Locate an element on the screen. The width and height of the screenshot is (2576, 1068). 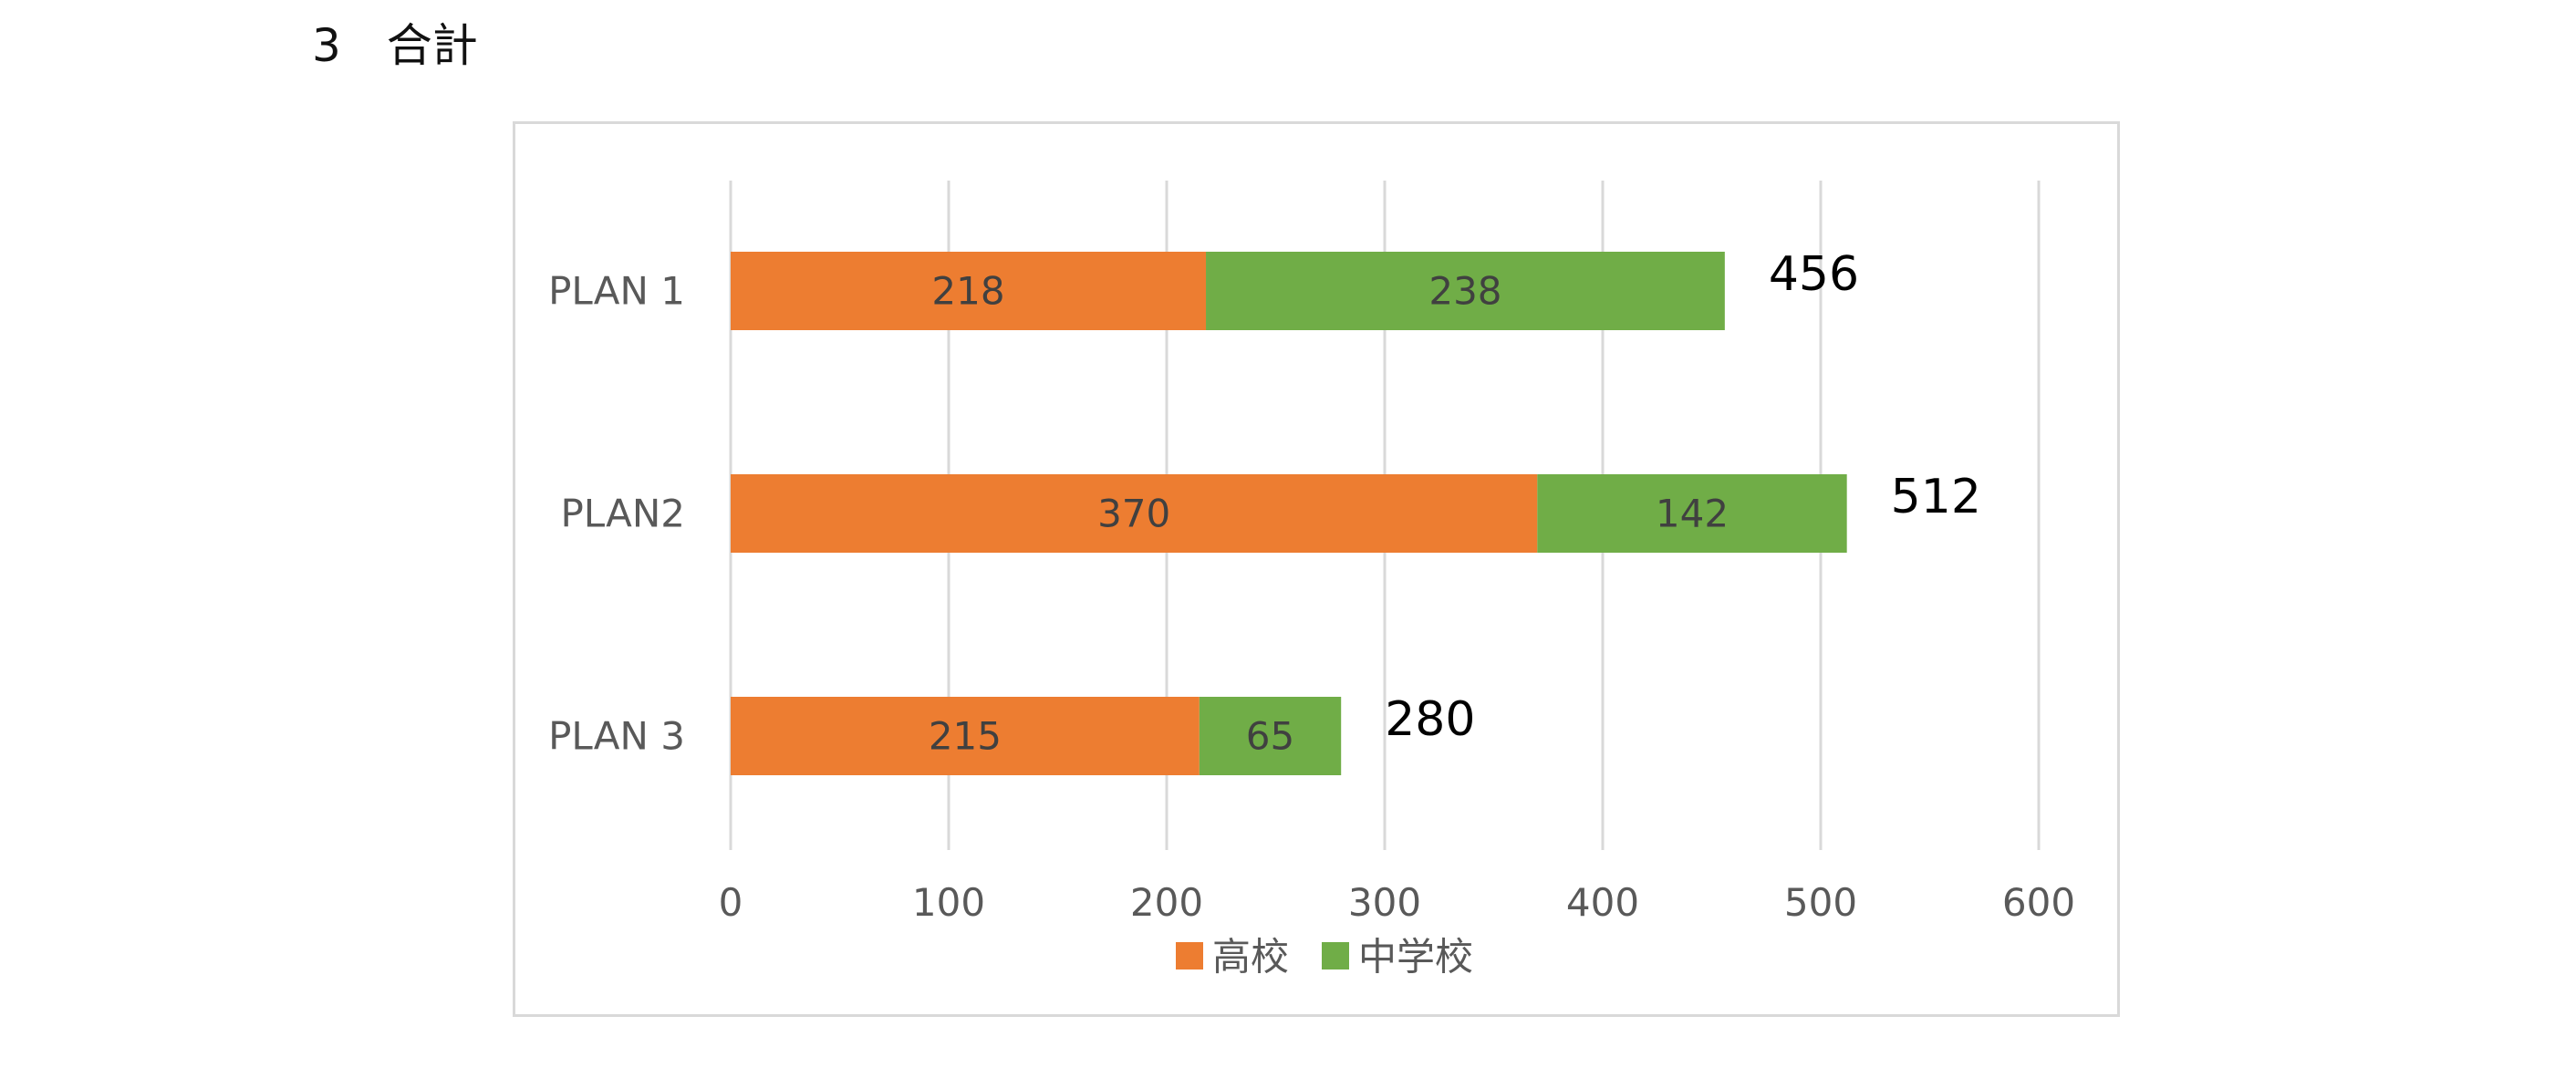
segment-value-label: 238 is located at coordinates (1464, 291).